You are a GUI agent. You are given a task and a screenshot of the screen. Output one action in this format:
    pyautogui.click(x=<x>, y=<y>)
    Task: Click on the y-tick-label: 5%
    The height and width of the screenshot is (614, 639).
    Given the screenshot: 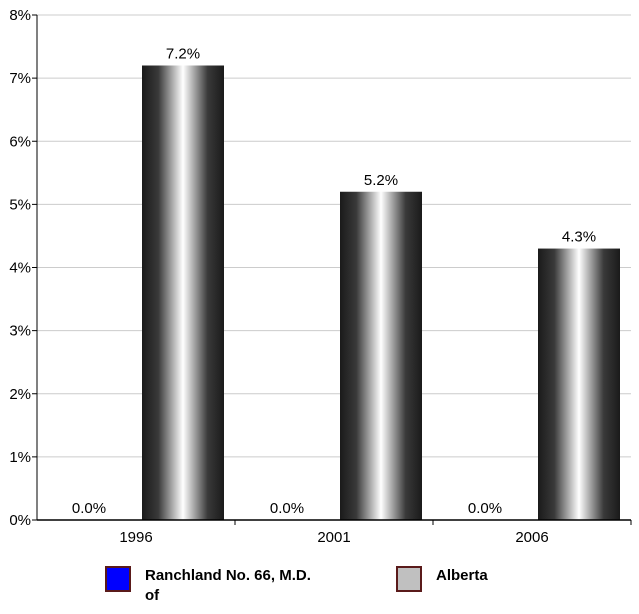 What is the action you would take?
    pyautogui.click(x=20, y=204)
    